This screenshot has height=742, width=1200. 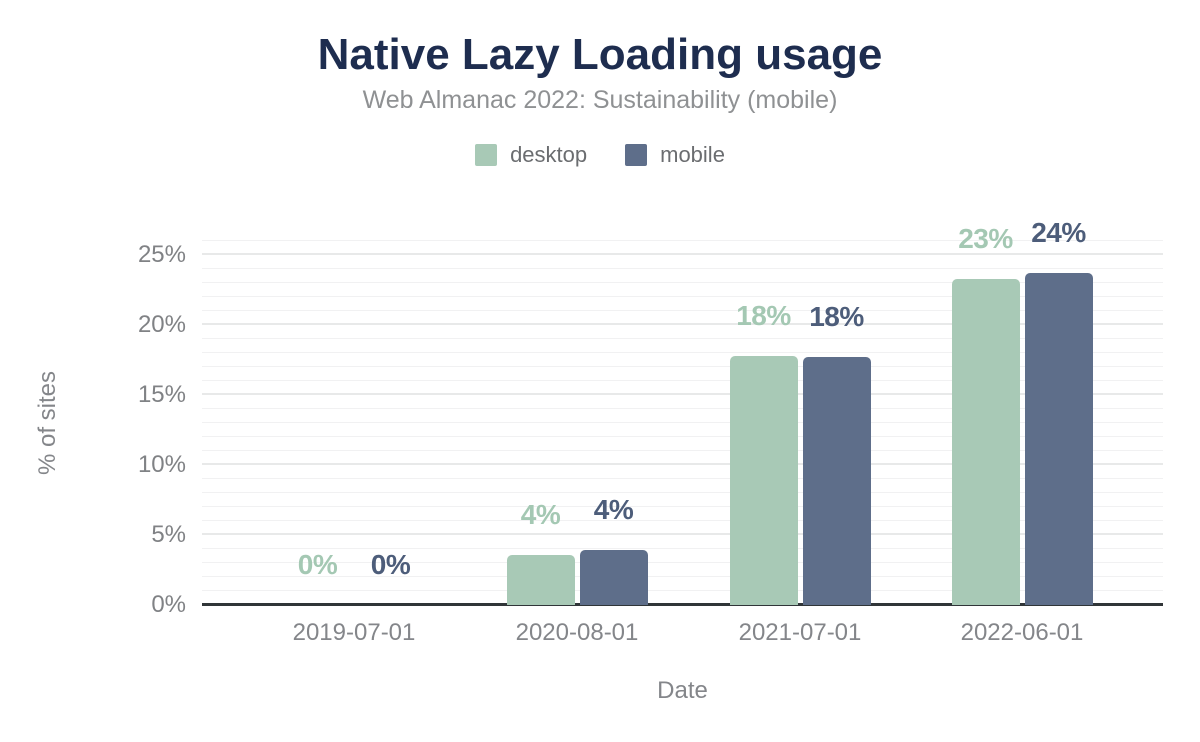 I want to click on x-axis-tick-label: 2021-07-01, so click(x=800, y=632).